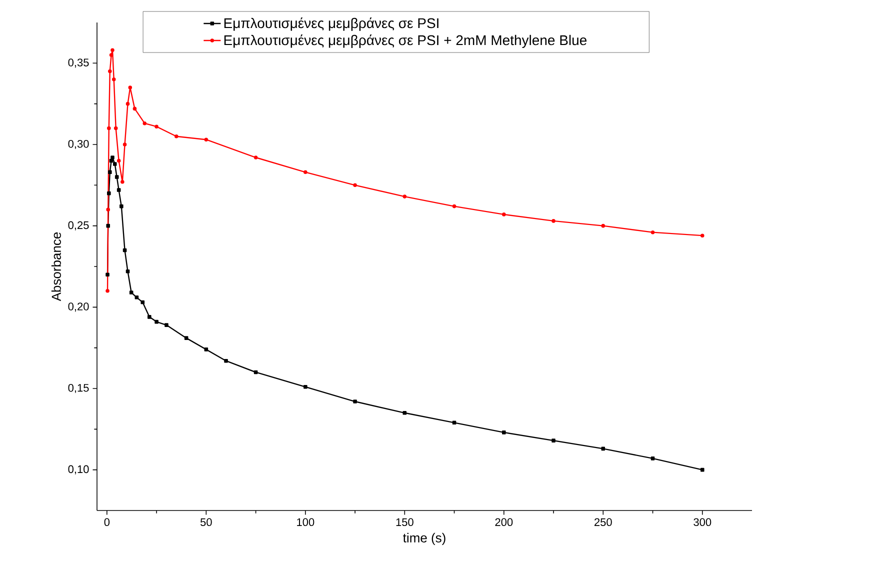 The image size is (873, 582). I want to click on x-tick-label: 200, so click(504, 522).